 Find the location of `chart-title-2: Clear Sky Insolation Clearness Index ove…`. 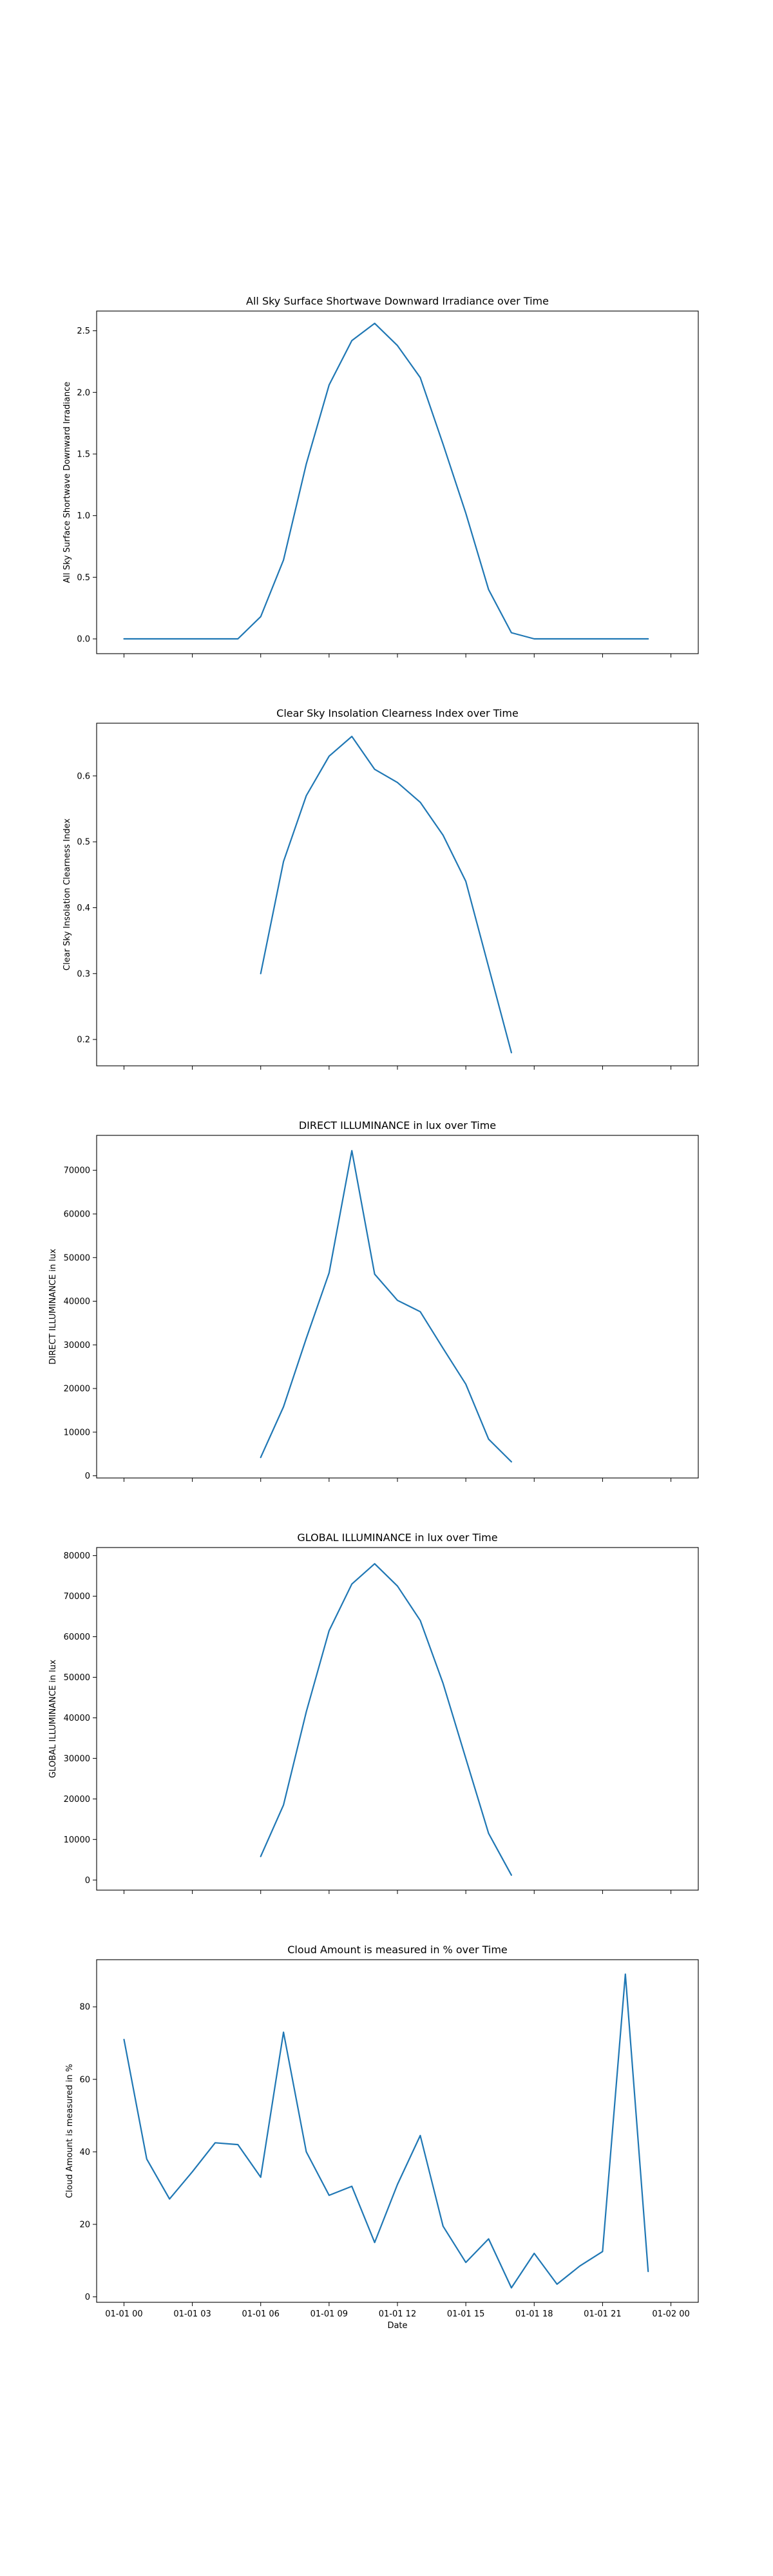

chart-title-2: Clear Sky Insolation Clearness Index ove… is located at coordinates (397, 713).